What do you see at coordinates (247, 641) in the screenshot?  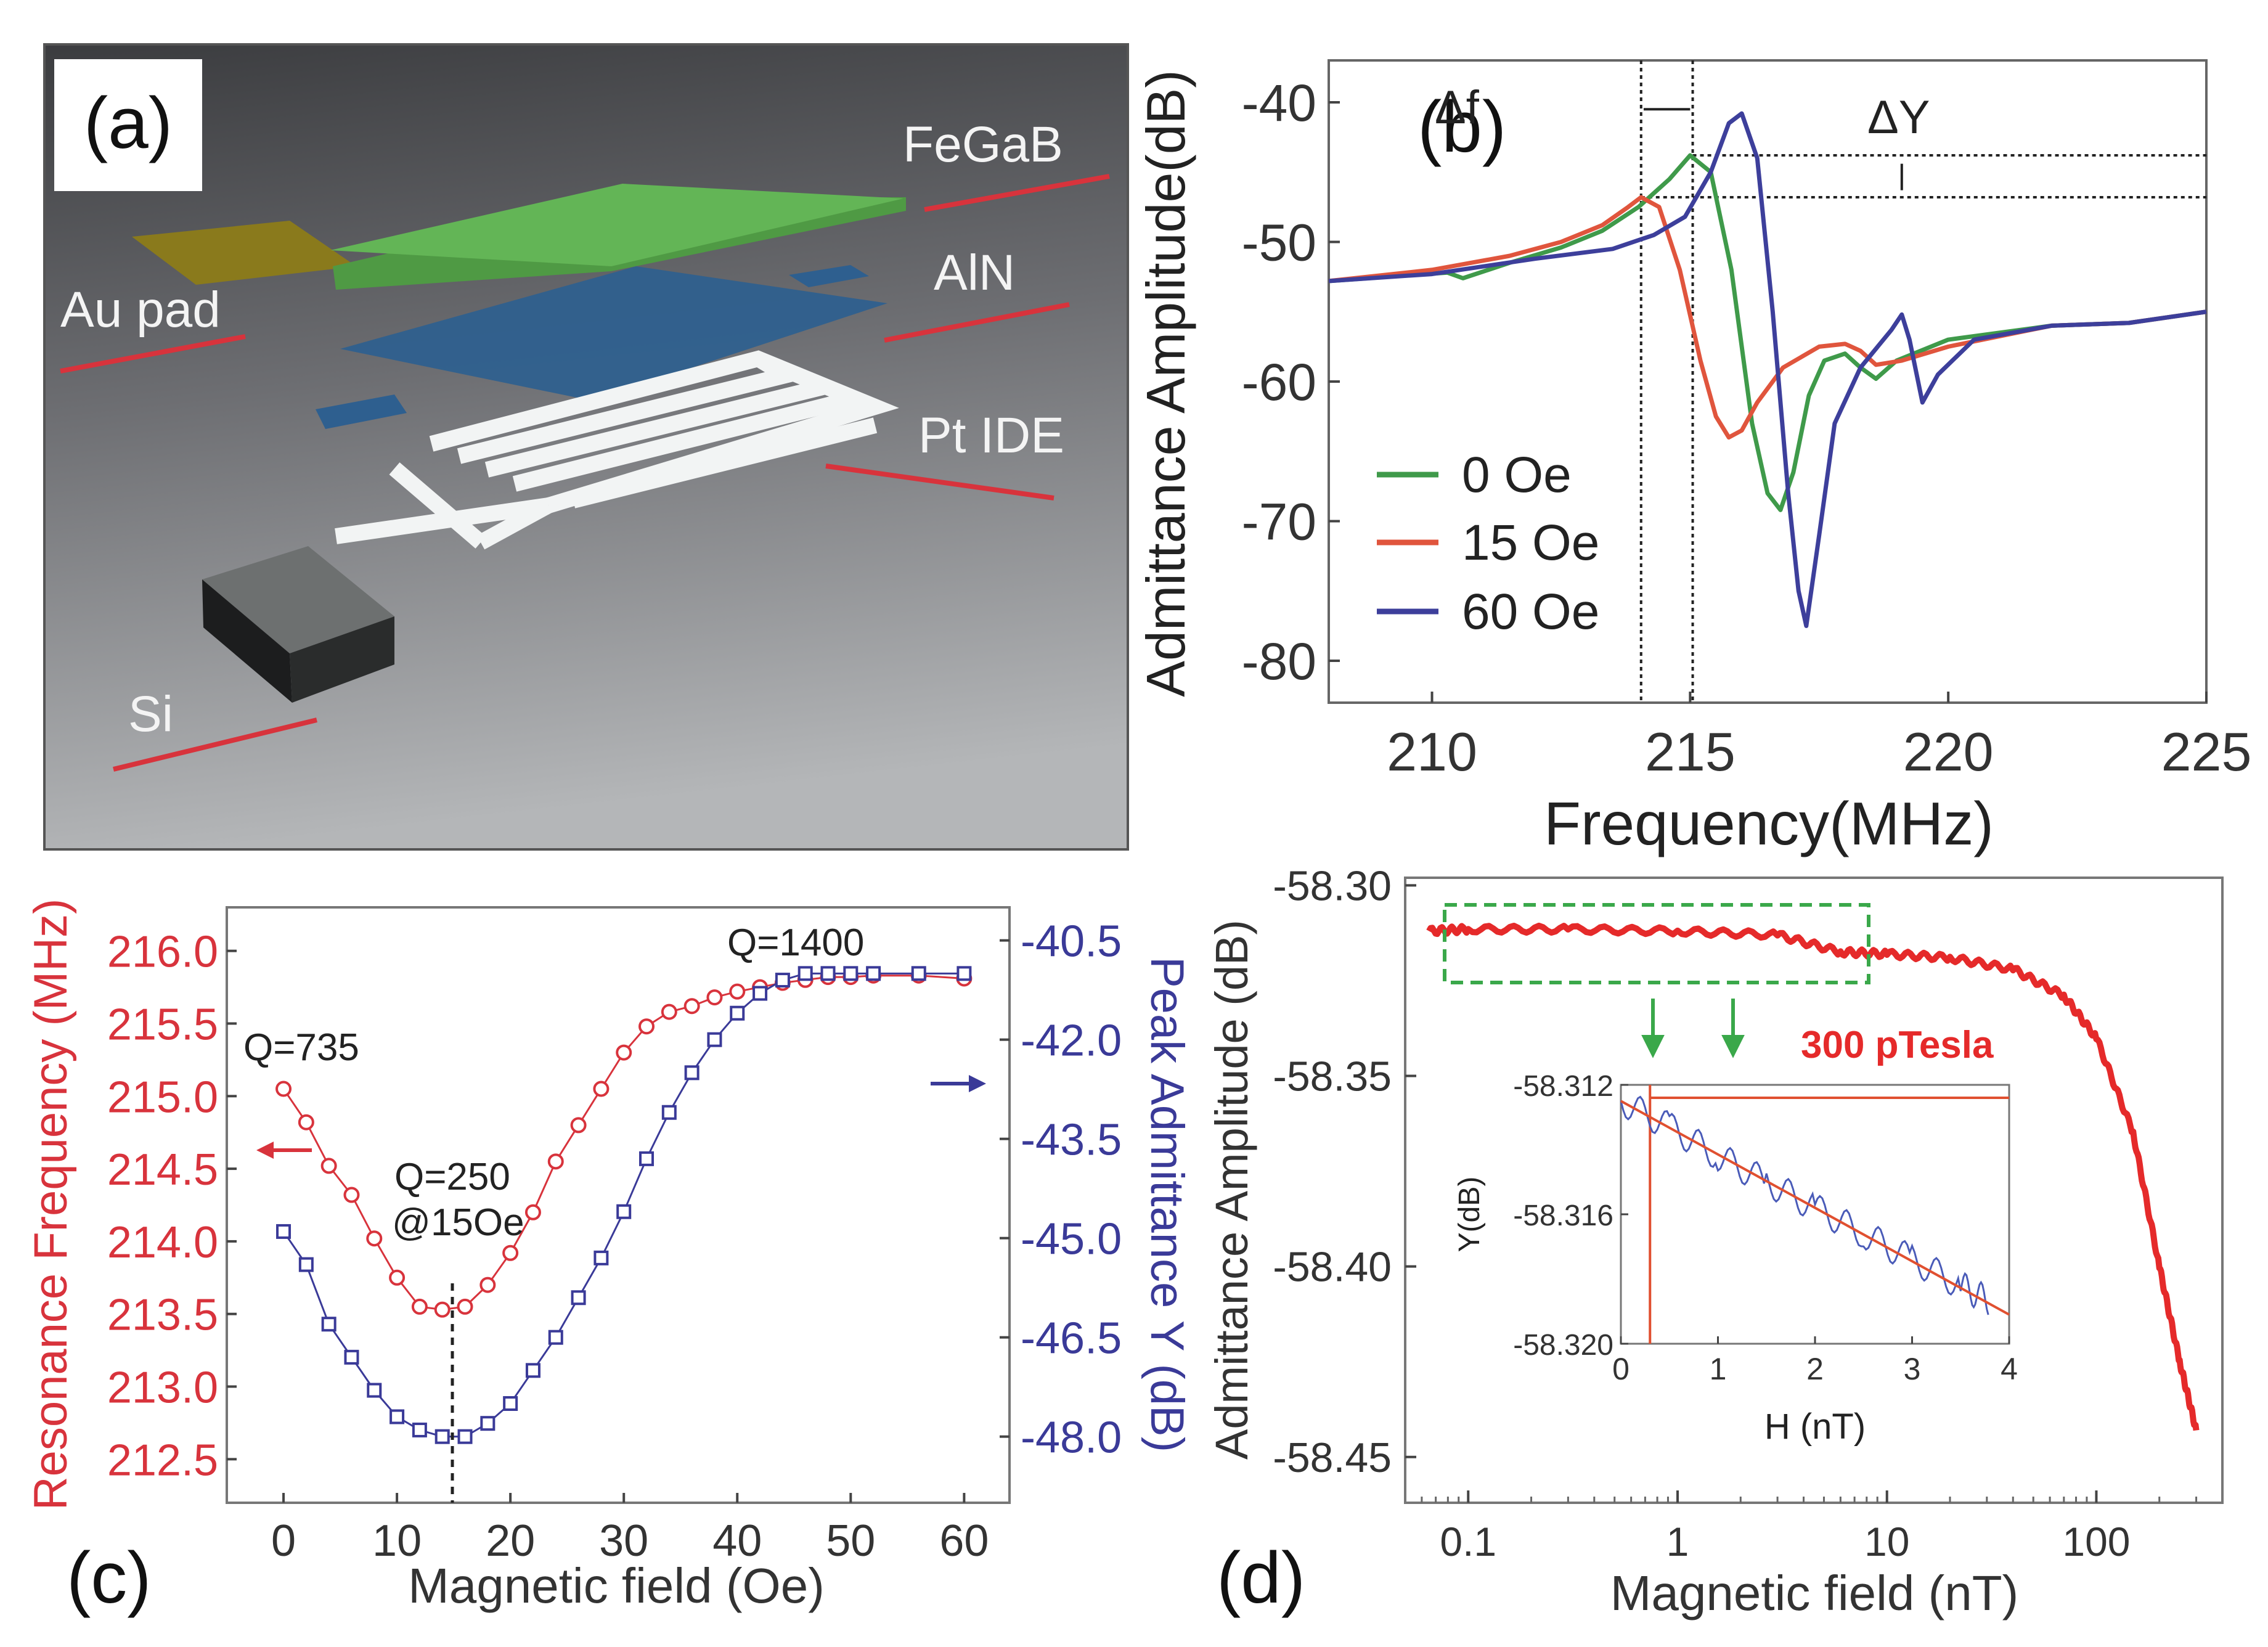 I see `si-block-side` at bounding box center [247, 641].